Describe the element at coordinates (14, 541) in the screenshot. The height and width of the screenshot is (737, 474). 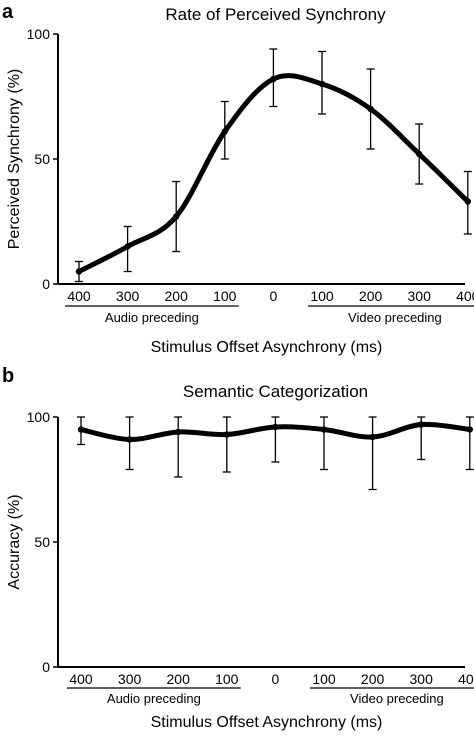
I see `y-axis-label: Accuracy (%)` at that location.